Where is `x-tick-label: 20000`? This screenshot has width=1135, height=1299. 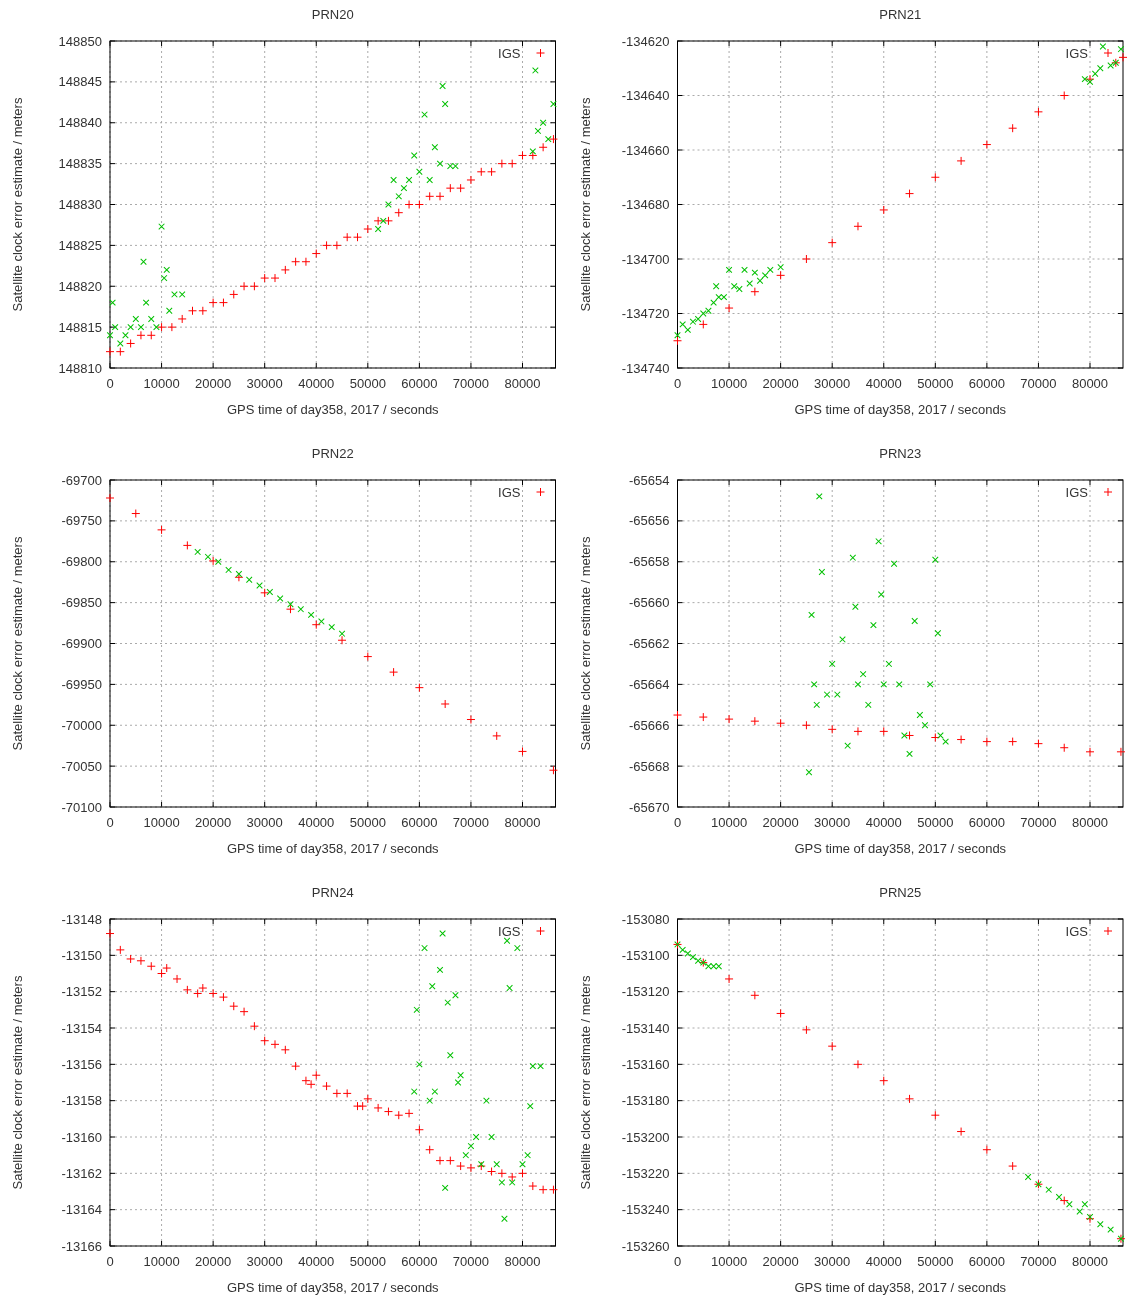
x-tick-label: 20000 is located at coordinates (780, 822).